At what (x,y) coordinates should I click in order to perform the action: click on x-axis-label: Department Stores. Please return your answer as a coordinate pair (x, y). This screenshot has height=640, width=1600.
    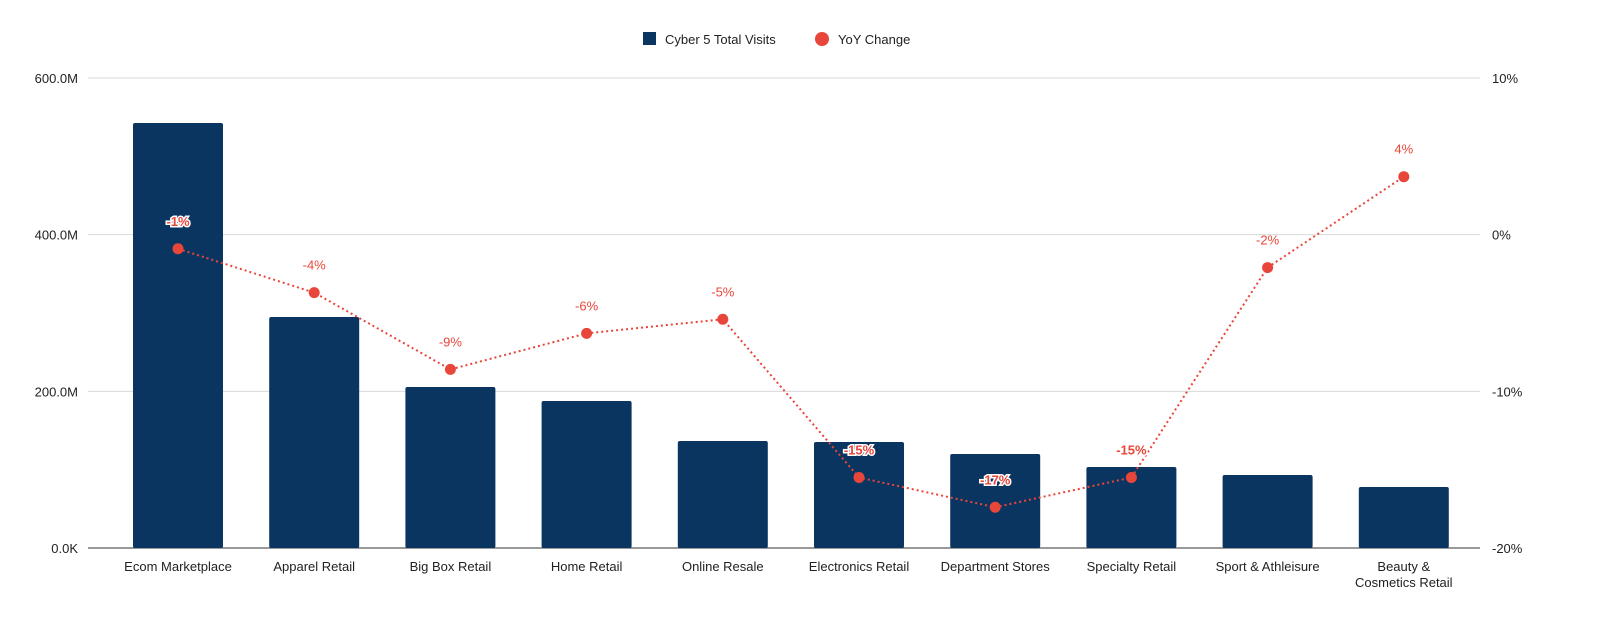
    Looking at the image, I should click on (996, 566).